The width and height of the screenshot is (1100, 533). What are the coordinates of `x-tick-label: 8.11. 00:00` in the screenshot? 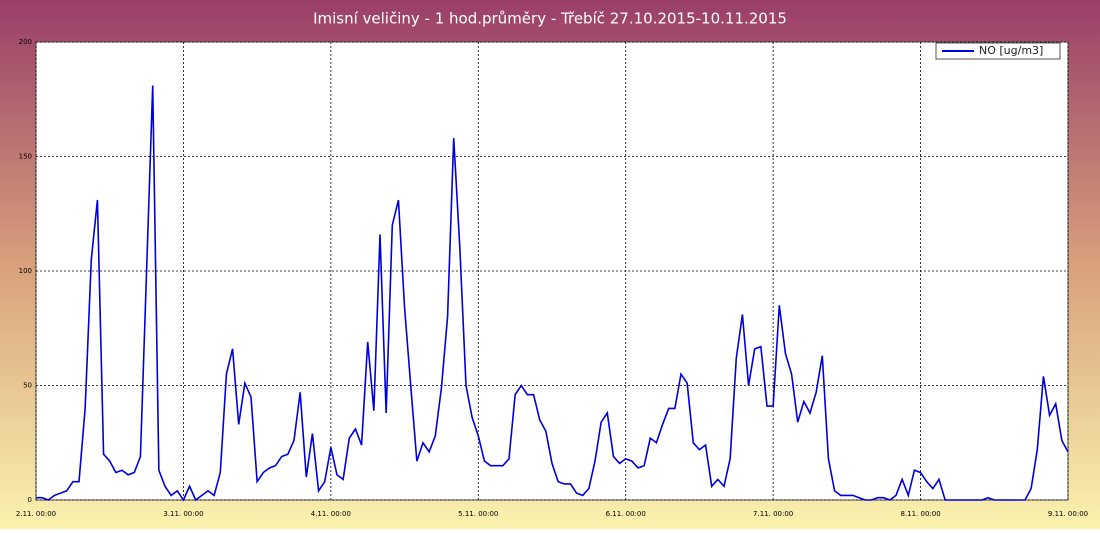 It's located at (920, 514).